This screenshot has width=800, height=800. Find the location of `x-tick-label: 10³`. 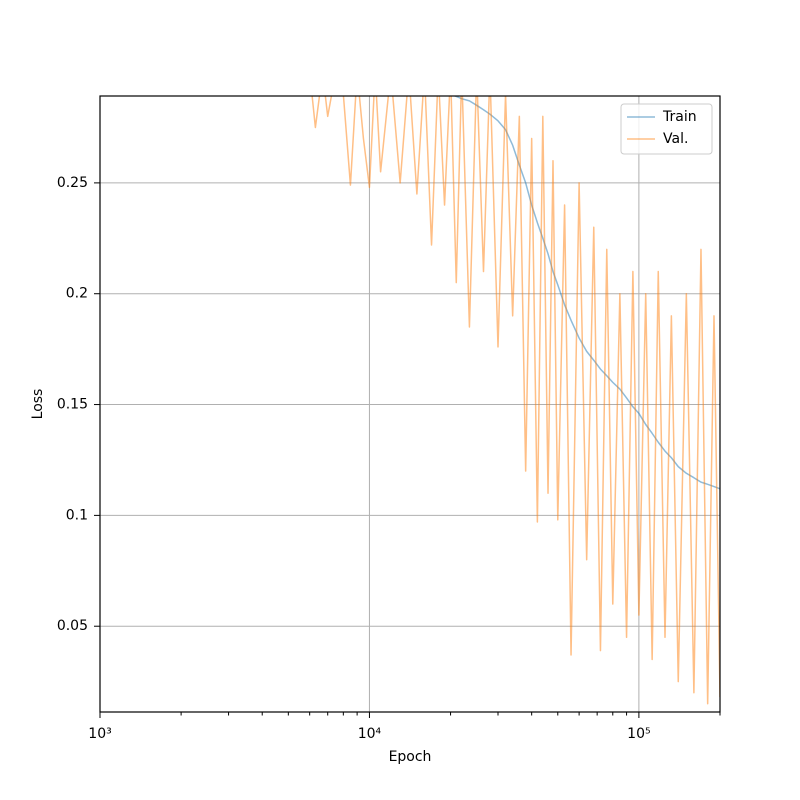

x-tick-label: 10³ is located at coordinates (99, 734).